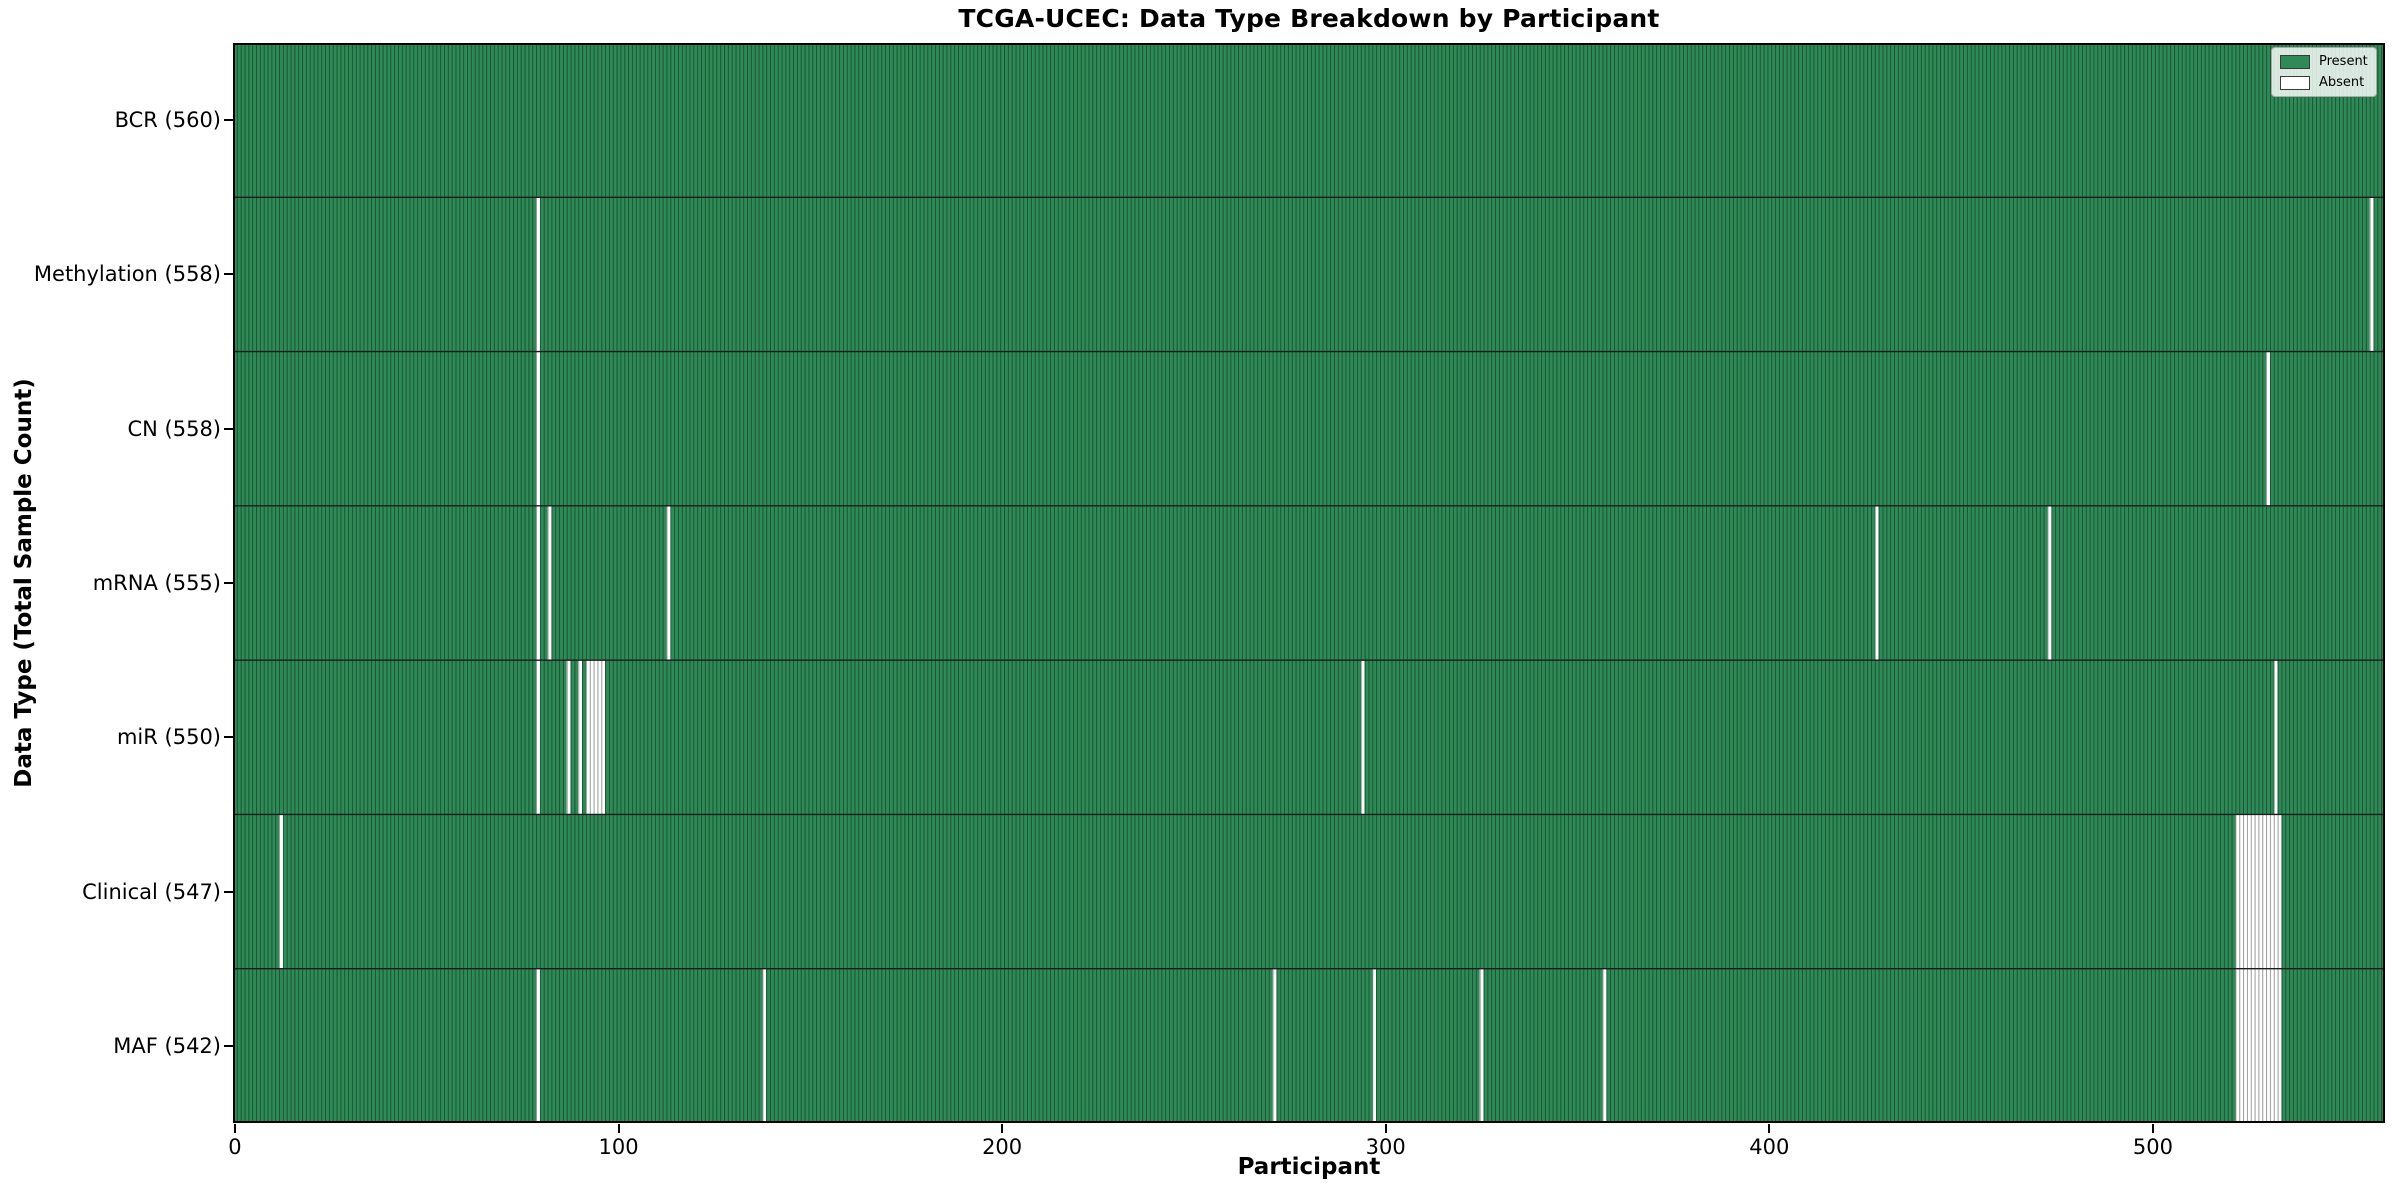  What do you see at coordinates (168, 737) in the screenshot?
I see `y-tick-label-miR: miR (550)` at bounding box center [168, 737].